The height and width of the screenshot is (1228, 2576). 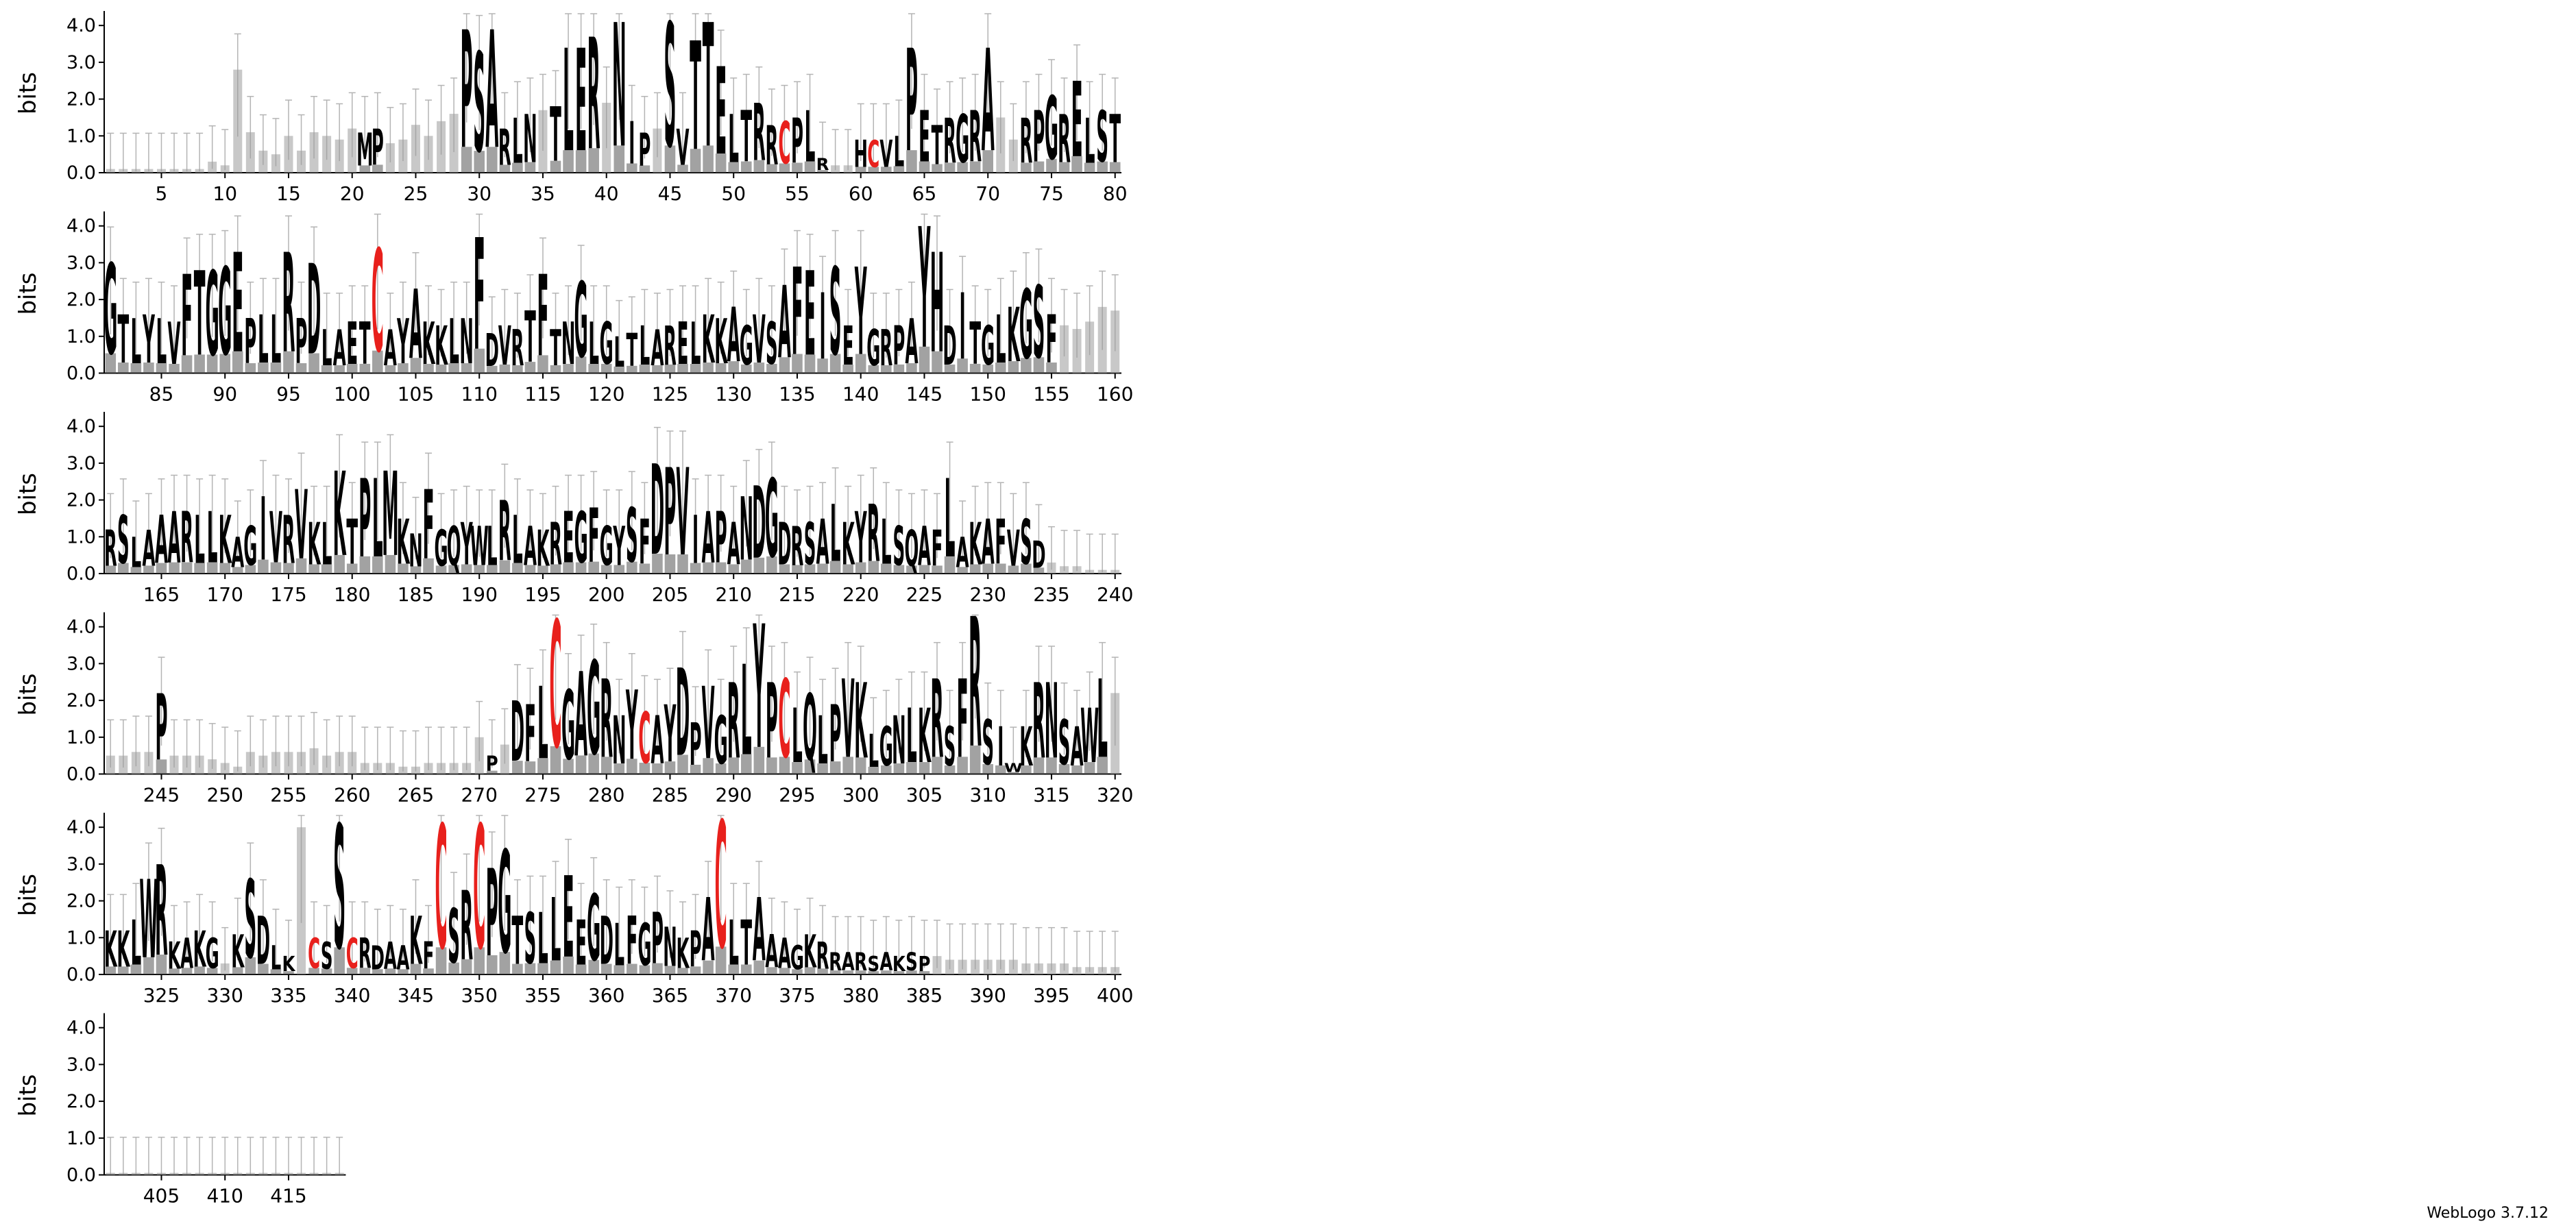 What do you see at coordinates (759, 524) in the screenshot?
I see `logo-letter: D` at bounding box center [759, 524].